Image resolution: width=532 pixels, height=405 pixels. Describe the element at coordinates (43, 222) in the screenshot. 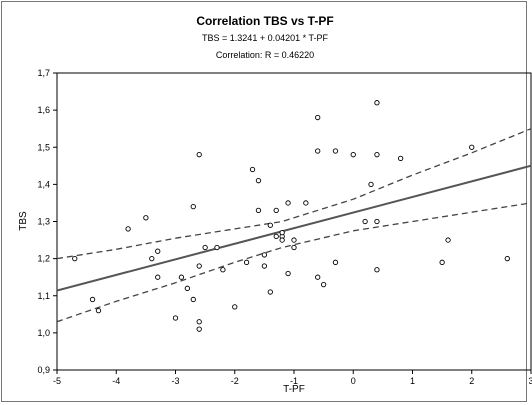

I see `y-tick-label: 1,3` at that location.